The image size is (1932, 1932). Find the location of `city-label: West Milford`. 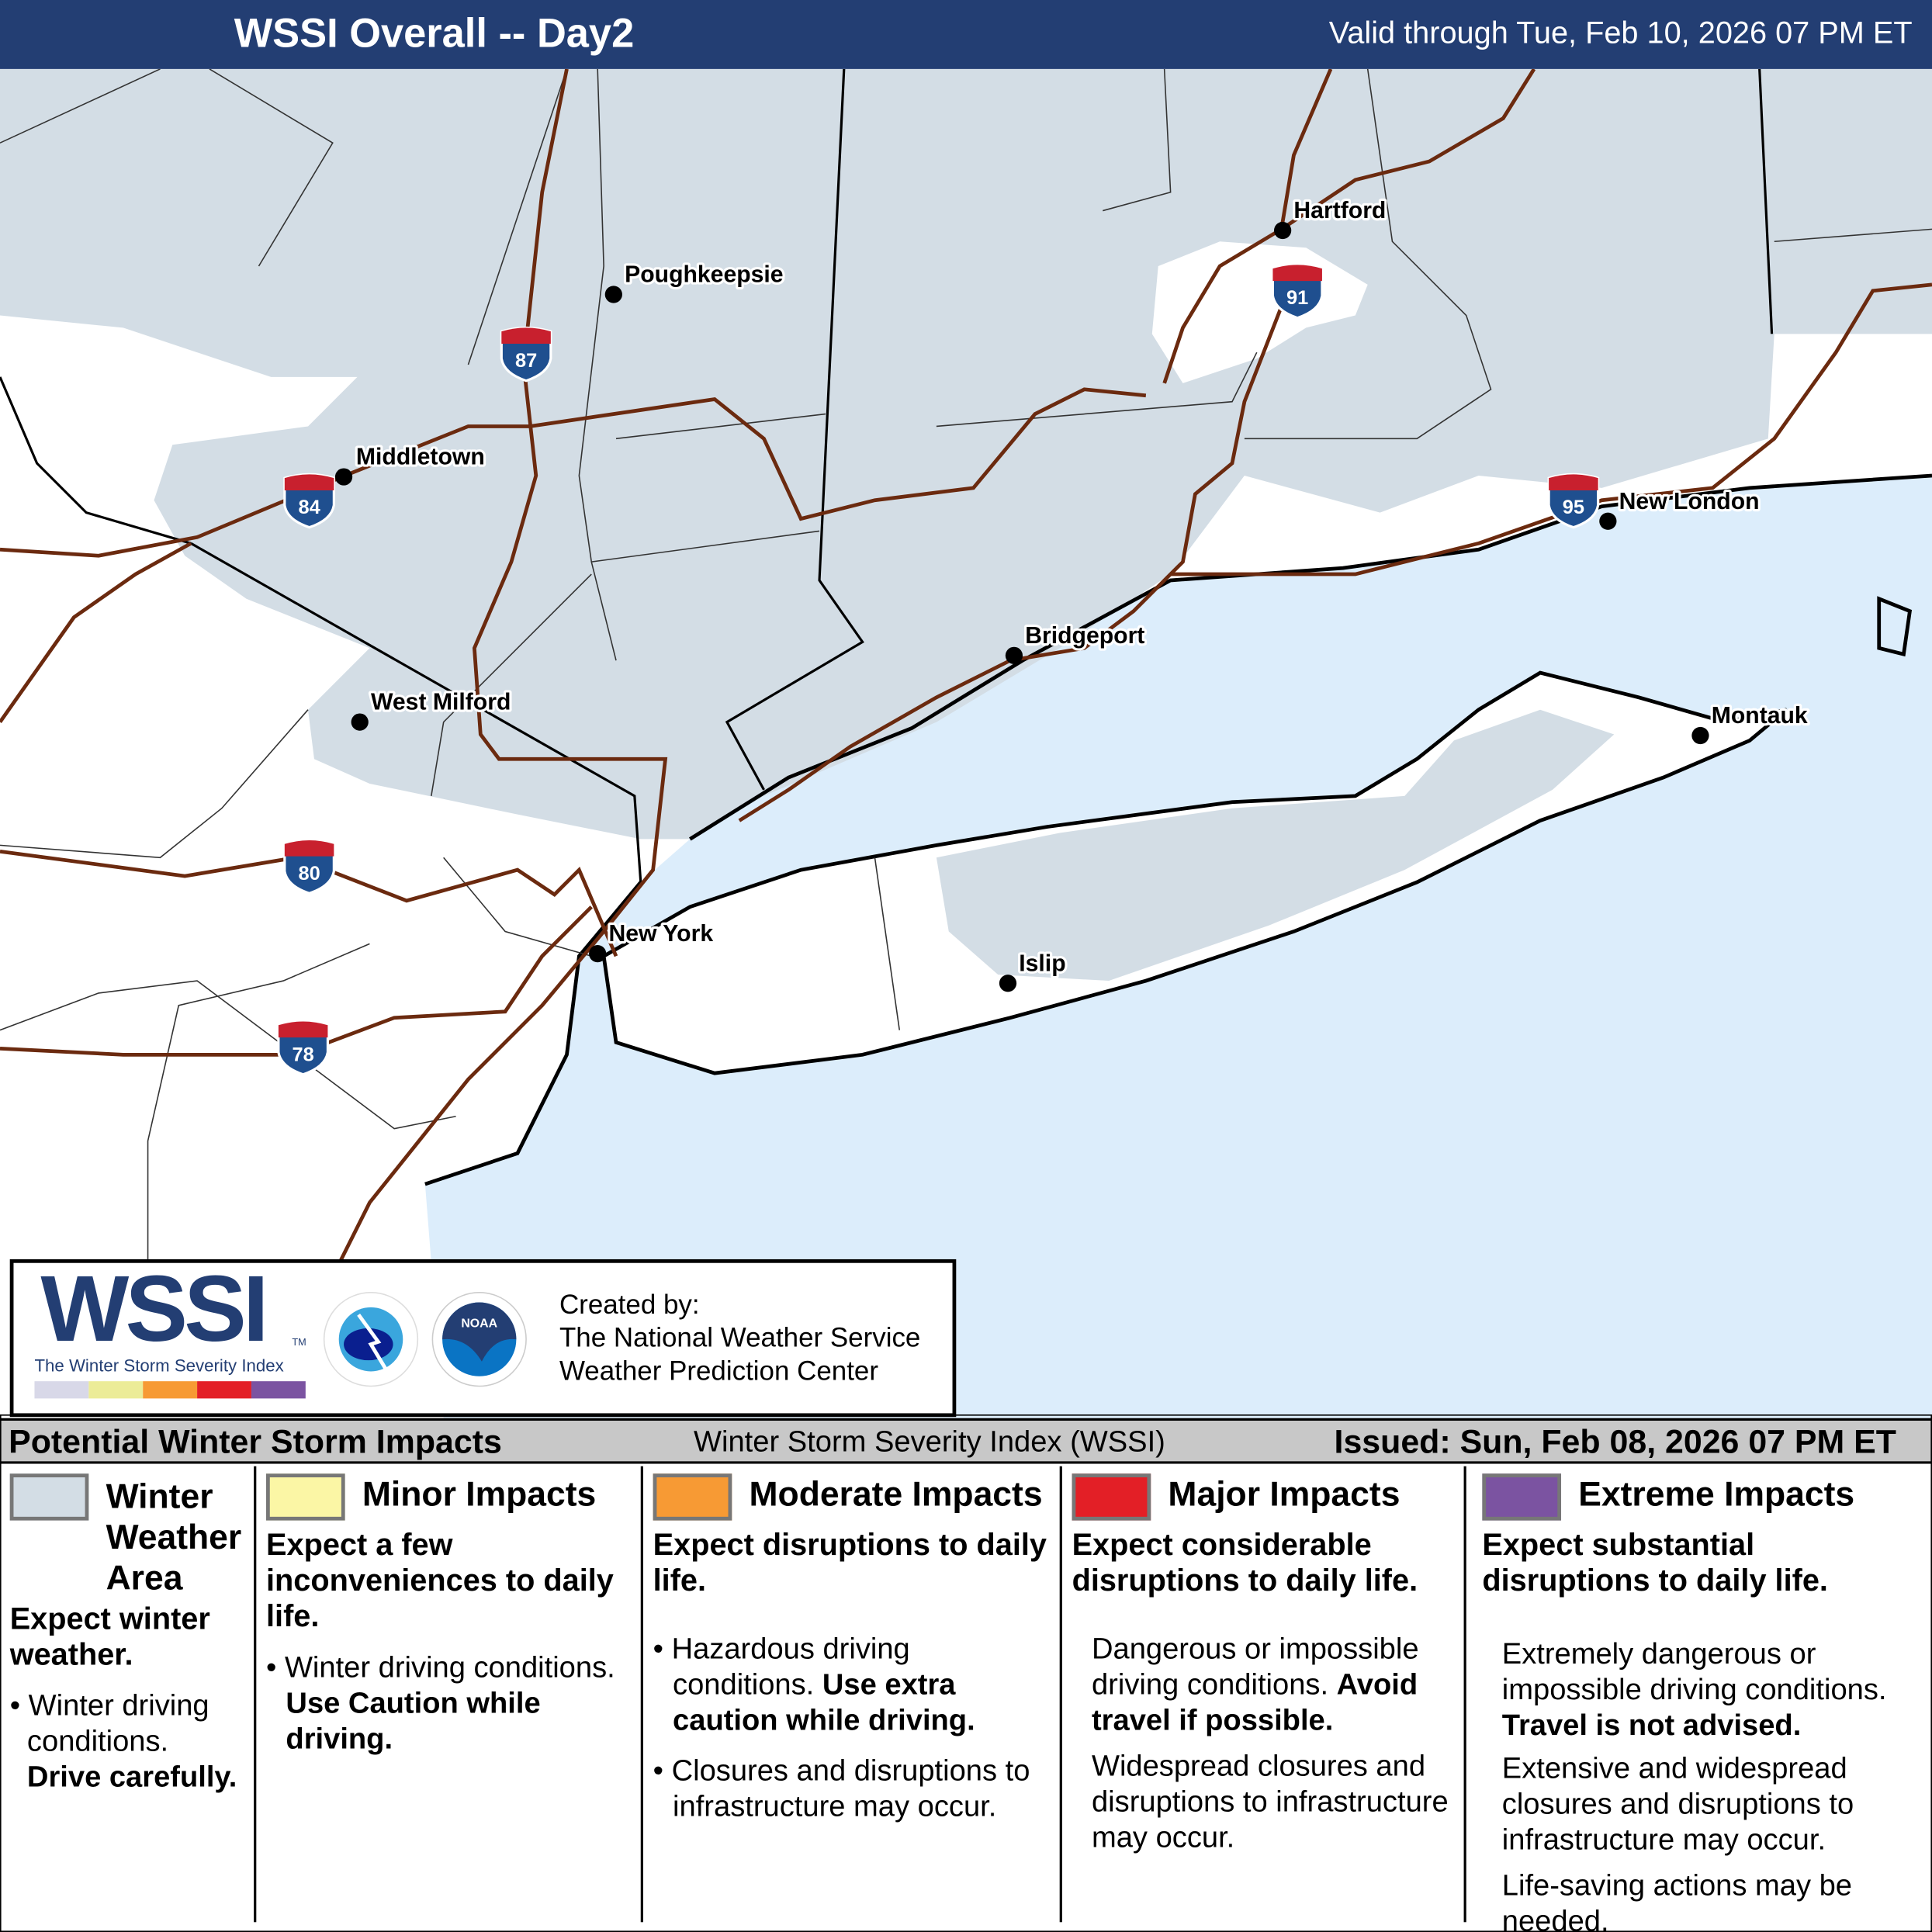

city-label: West Milford is located at coordinates (441, 702).